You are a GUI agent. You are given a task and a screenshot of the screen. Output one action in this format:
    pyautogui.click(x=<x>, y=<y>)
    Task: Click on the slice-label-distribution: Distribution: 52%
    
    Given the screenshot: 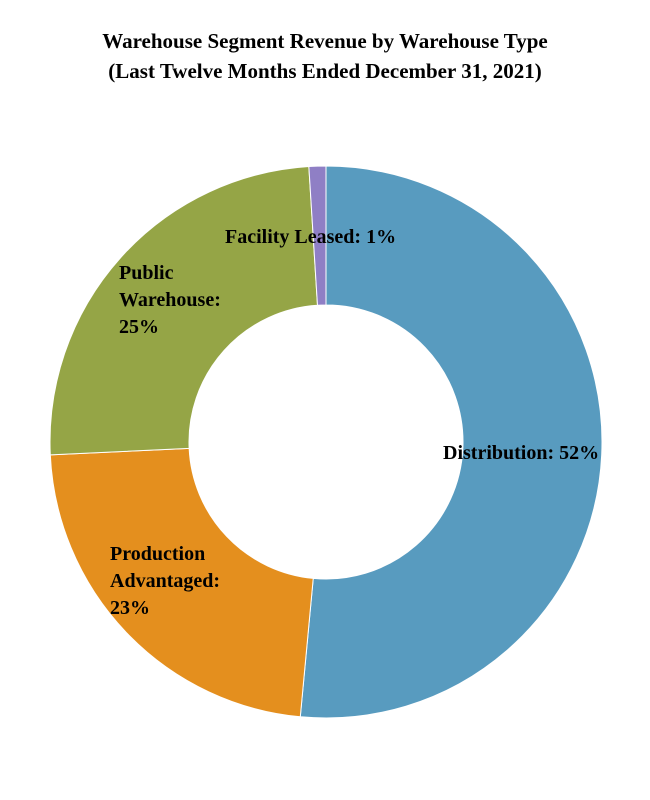 What is the action you would take?
    pyautogui.click(x=521, y=453)
    